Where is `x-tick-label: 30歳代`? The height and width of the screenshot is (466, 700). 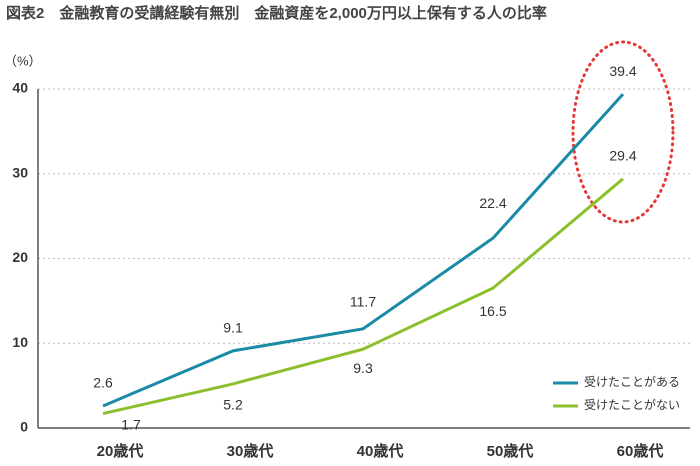 x-tick-label: 30歳代 is located at coordinates (250, 451).